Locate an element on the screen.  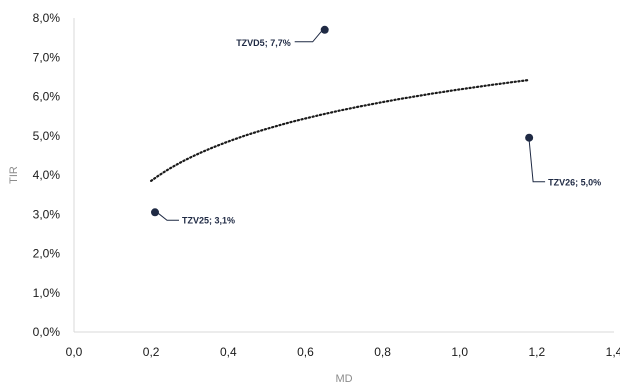
y-tick-label: 1,0% is located at coordinates (47, 293).